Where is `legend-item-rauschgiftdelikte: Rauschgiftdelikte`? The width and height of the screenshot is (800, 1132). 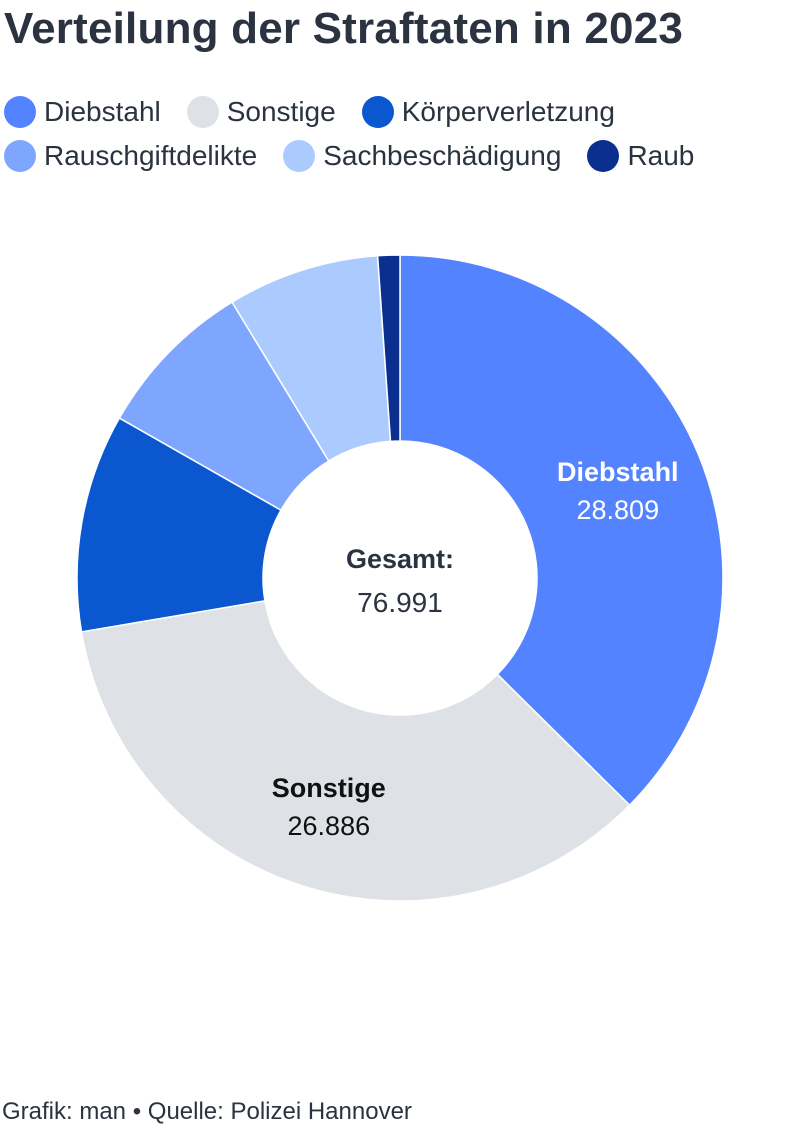
legend-item-rauschgiftdelikte: Rauschgiftdelikte is located at coordinates (130, 156).